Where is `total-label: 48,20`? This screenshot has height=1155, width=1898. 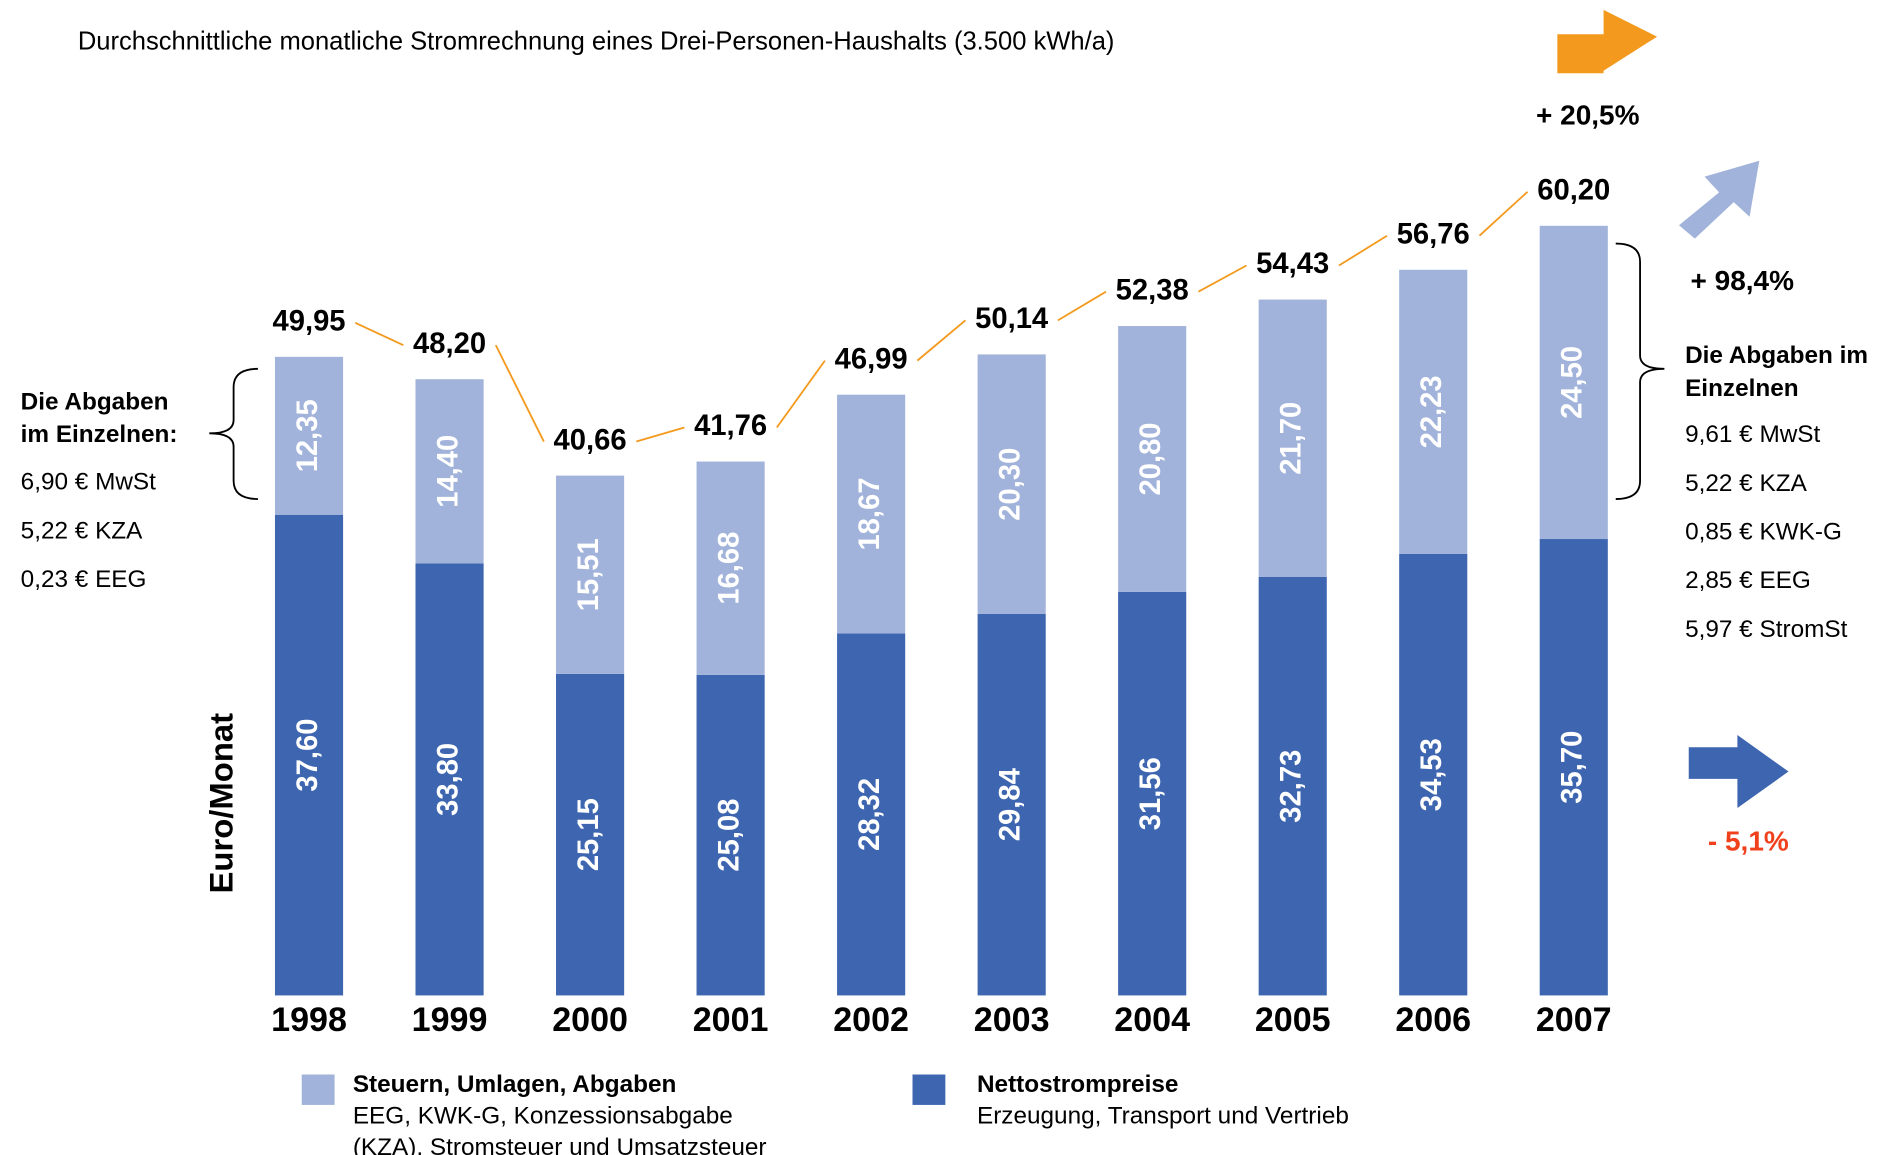 total-label: 48,20 is located at coordinates (449, 344).